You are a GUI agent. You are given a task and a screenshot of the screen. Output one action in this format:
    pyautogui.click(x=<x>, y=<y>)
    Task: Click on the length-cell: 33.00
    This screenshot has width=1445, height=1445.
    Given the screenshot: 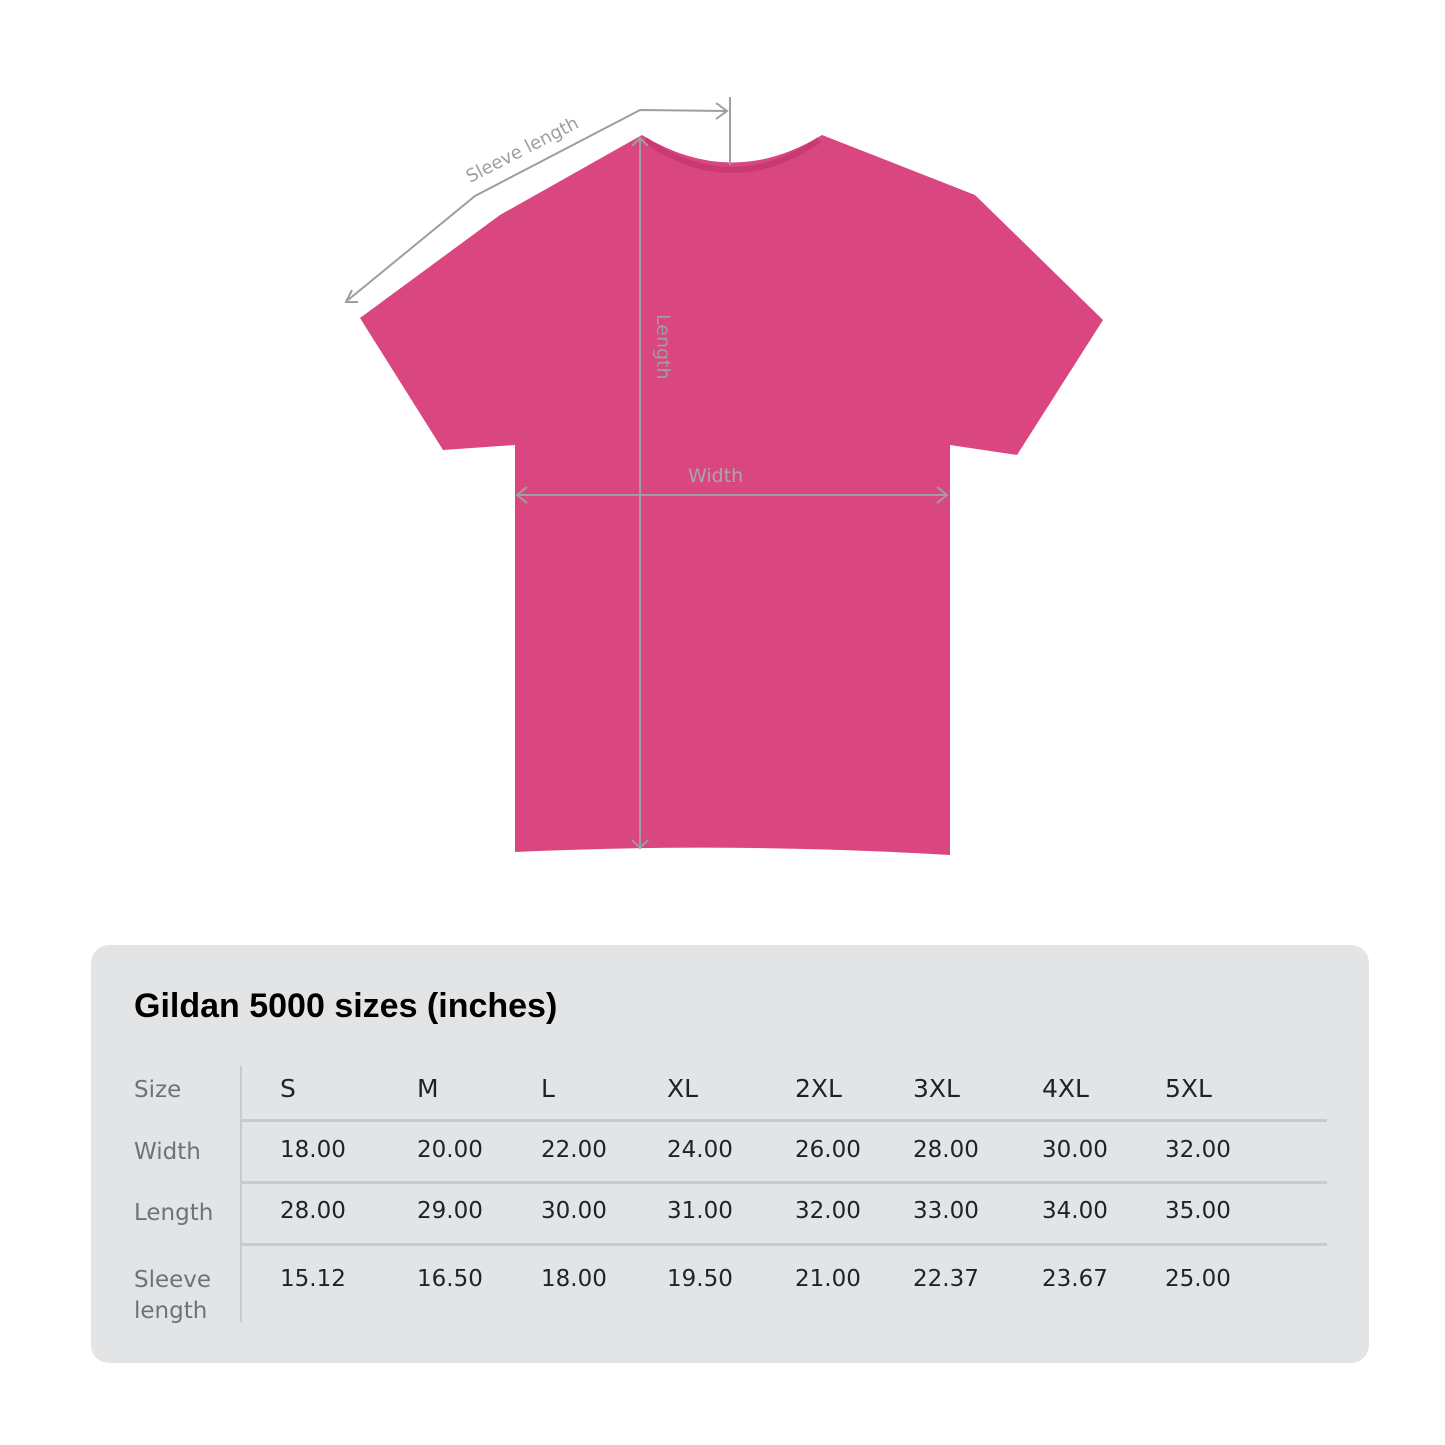 What is the action you would take?
    pyautogui.click(x=946, y=1211)
    